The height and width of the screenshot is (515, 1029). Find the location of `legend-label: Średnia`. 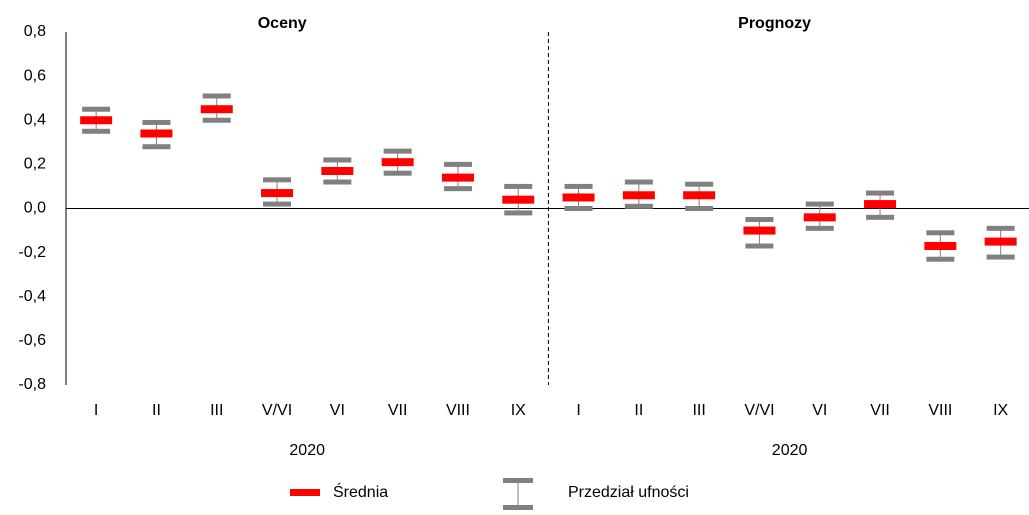

legend-label: Średnia is located at coordinates (360, 491).